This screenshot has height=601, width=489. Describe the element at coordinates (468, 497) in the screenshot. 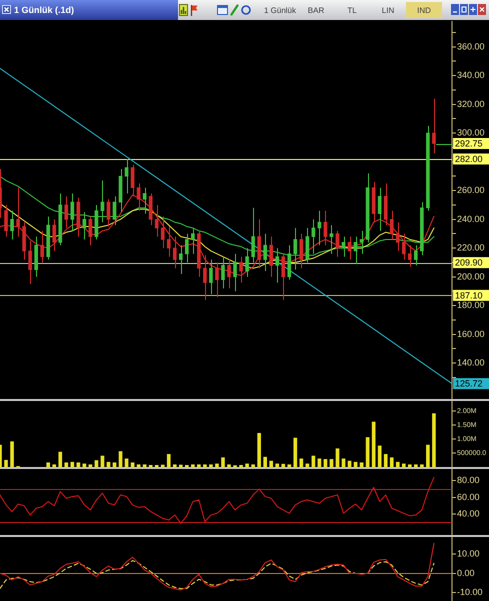

I see `y-tick-label: 60.00` at that location.